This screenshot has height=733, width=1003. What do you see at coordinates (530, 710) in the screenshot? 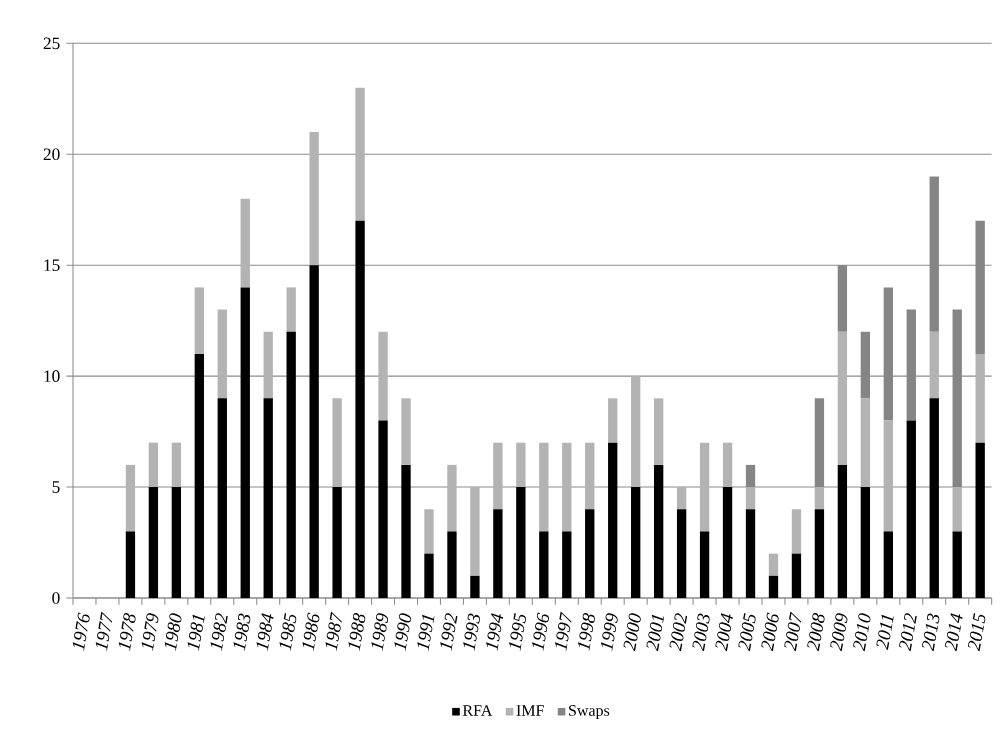
I see `legend-label: IMF` at bounding box center [530, 710].